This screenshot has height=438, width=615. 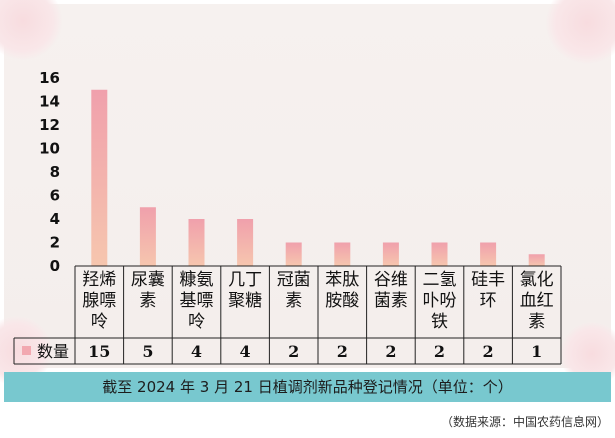 I want to click on value-label: 5, so click(x=147, y=351).